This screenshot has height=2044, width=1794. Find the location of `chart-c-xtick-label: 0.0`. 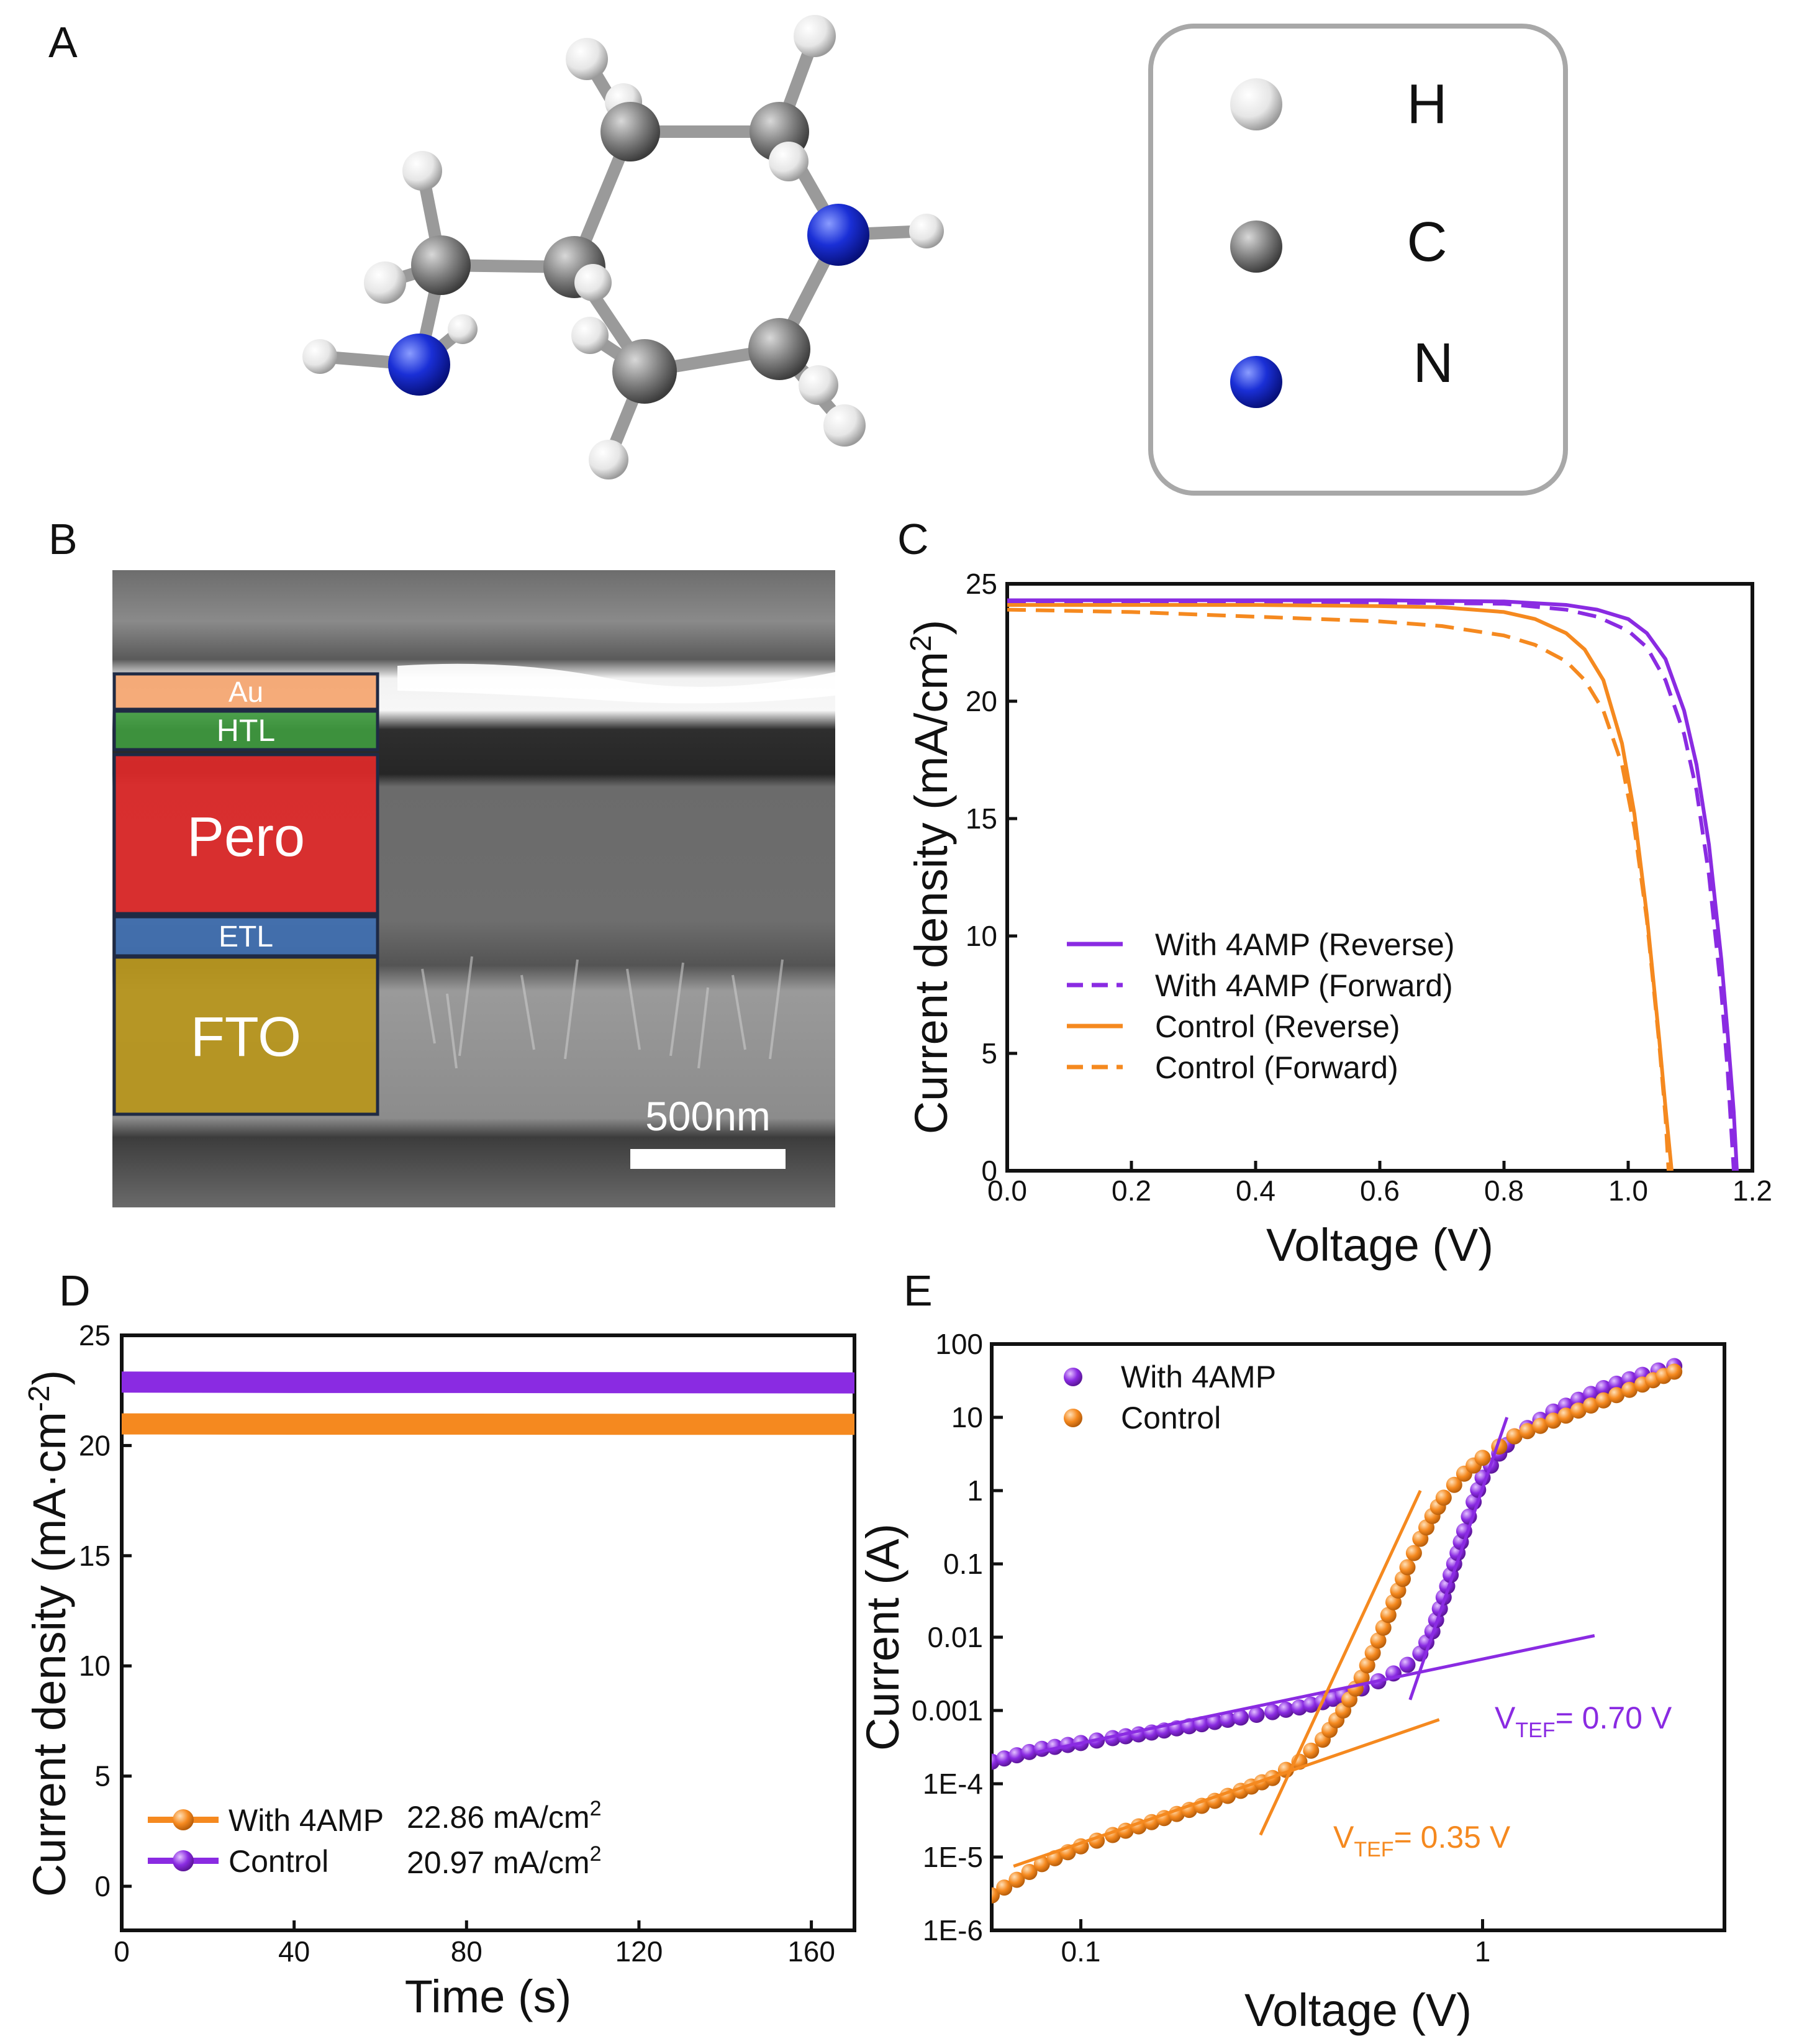

chart-c-xtick-label: 0.0 is located at coordinates (1007, 1190).